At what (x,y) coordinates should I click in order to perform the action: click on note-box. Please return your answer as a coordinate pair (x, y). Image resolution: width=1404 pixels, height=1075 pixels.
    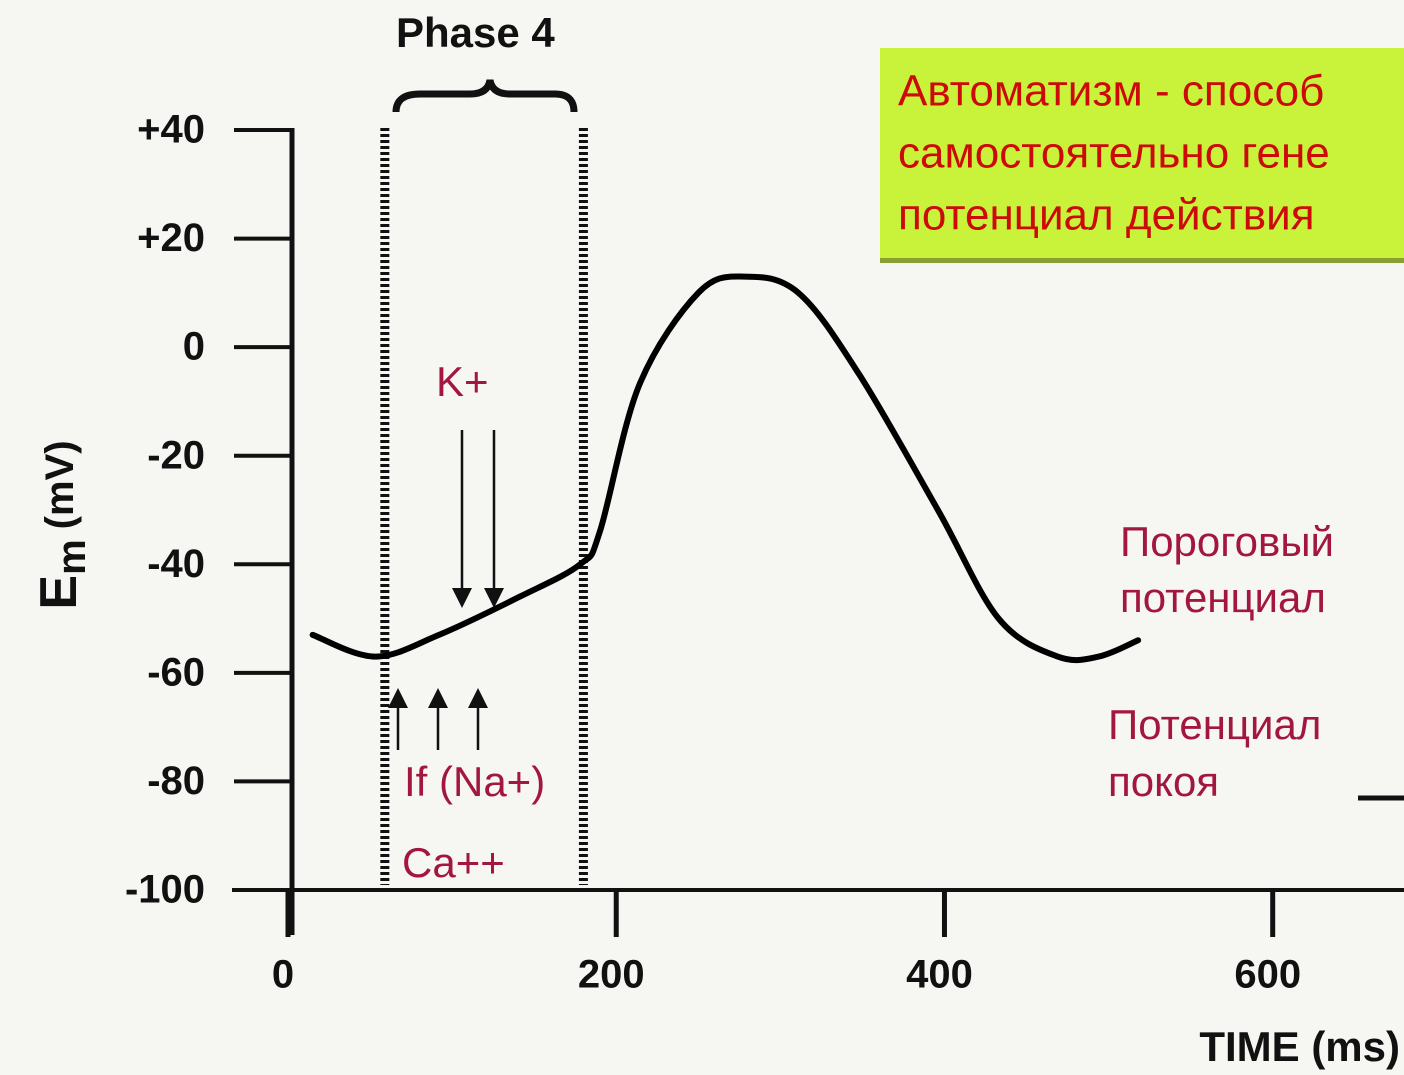
    Looking at the image, I should click on (1142, 154).